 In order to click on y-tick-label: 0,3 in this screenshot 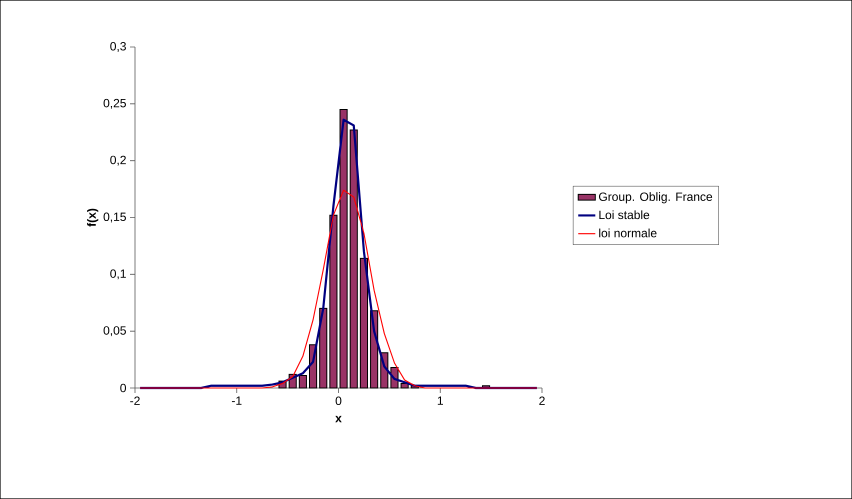, I will do `click(118, 47)`.